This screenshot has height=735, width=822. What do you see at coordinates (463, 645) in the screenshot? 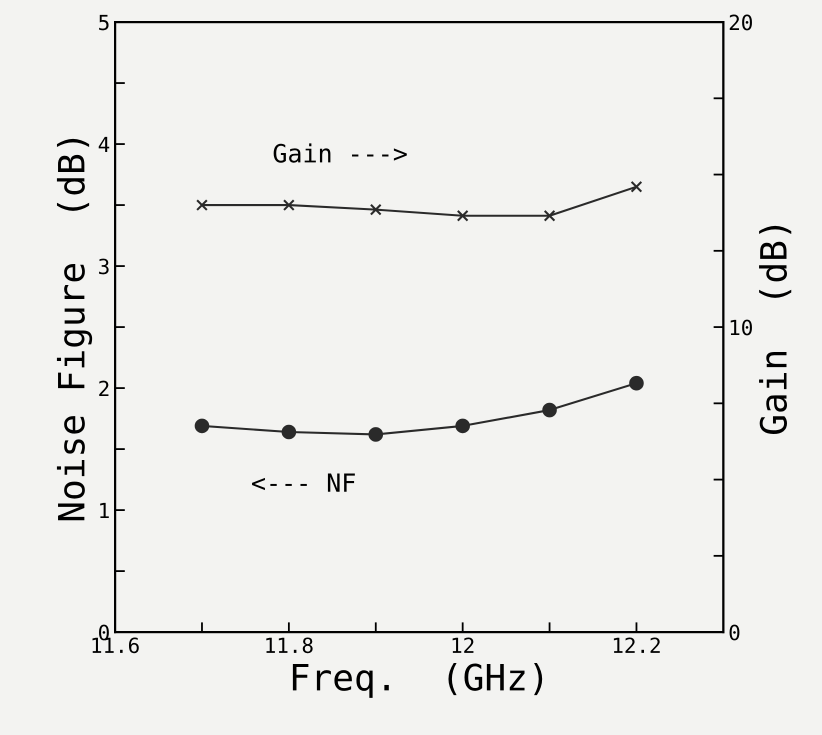
I see `x-tick-label: 12` at bounding box center [463, 645].